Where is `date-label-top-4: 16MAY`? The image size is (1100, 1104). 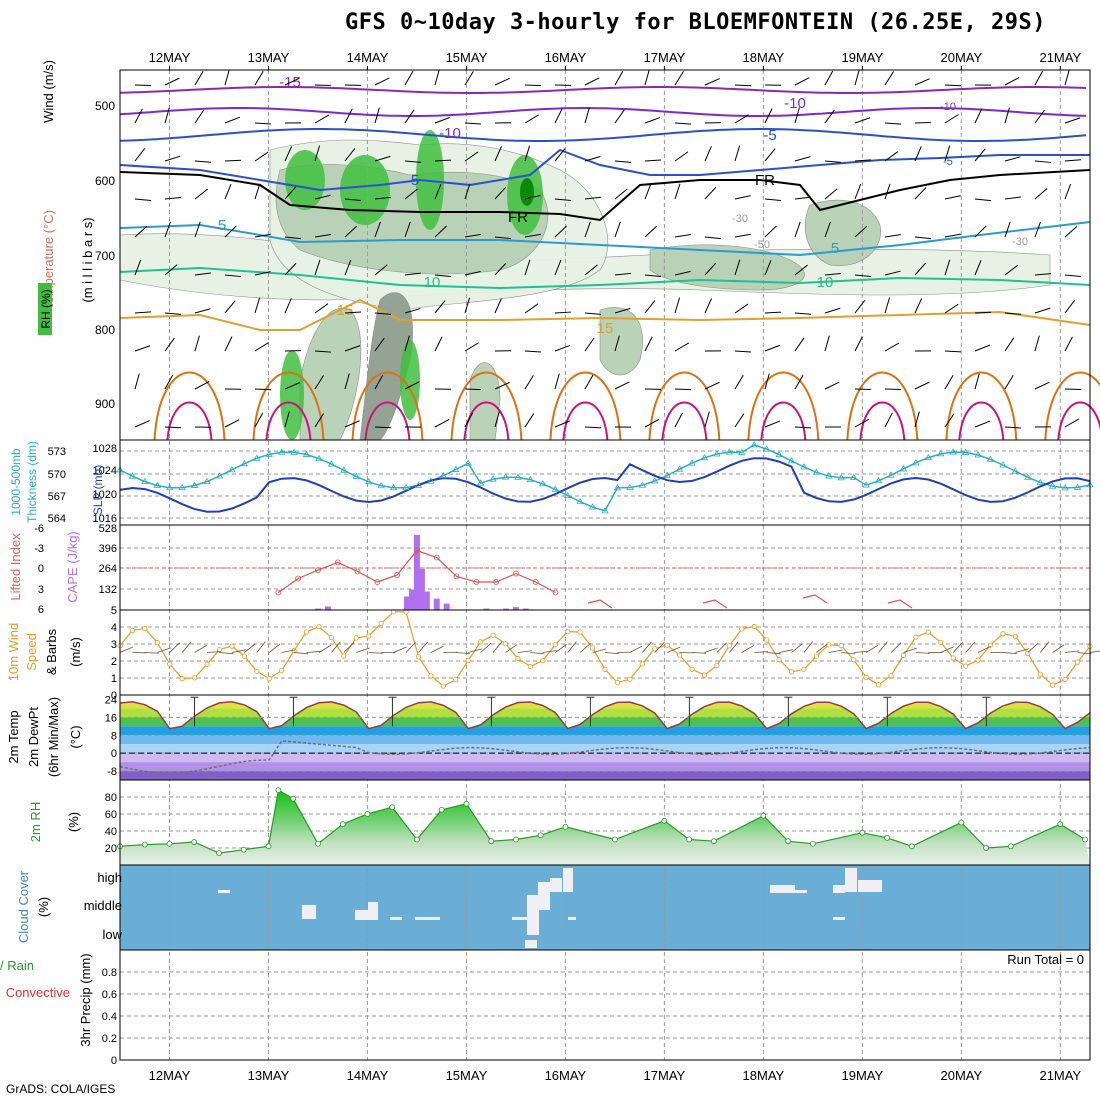 date-label-top-4: 16MAY is located at coordinates (566, 57).